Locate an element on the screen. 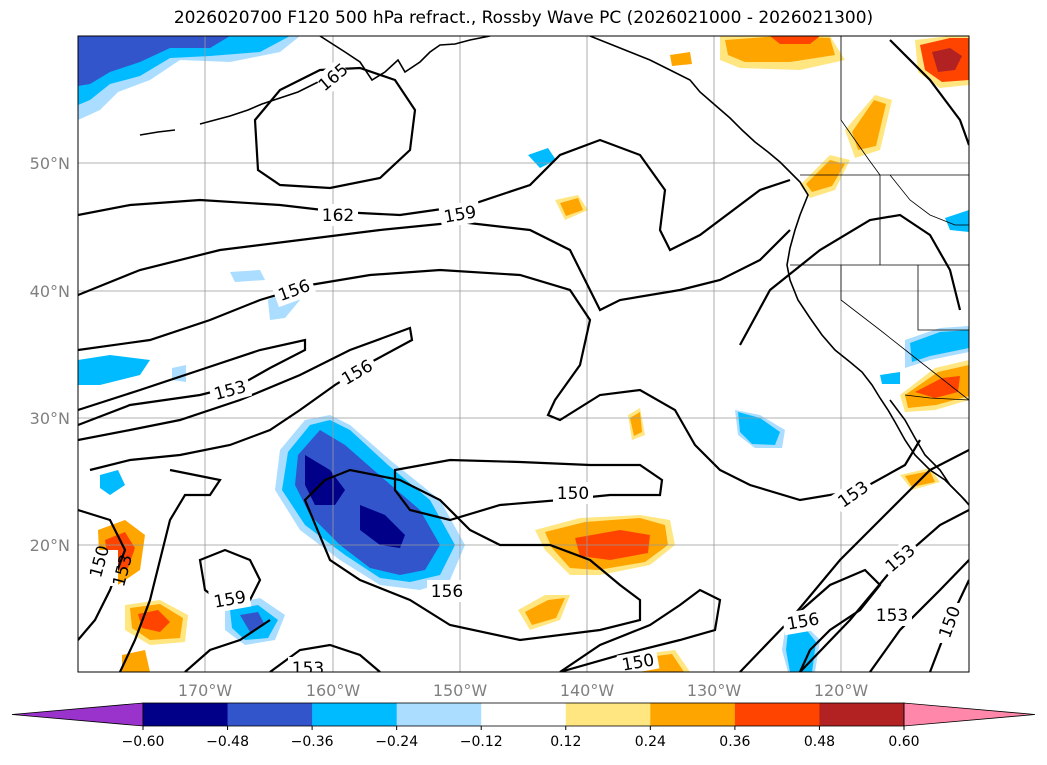 The width and height of the screenshot is (1047, 765). colorbar-extend-high is located at coordinates (969, 714).